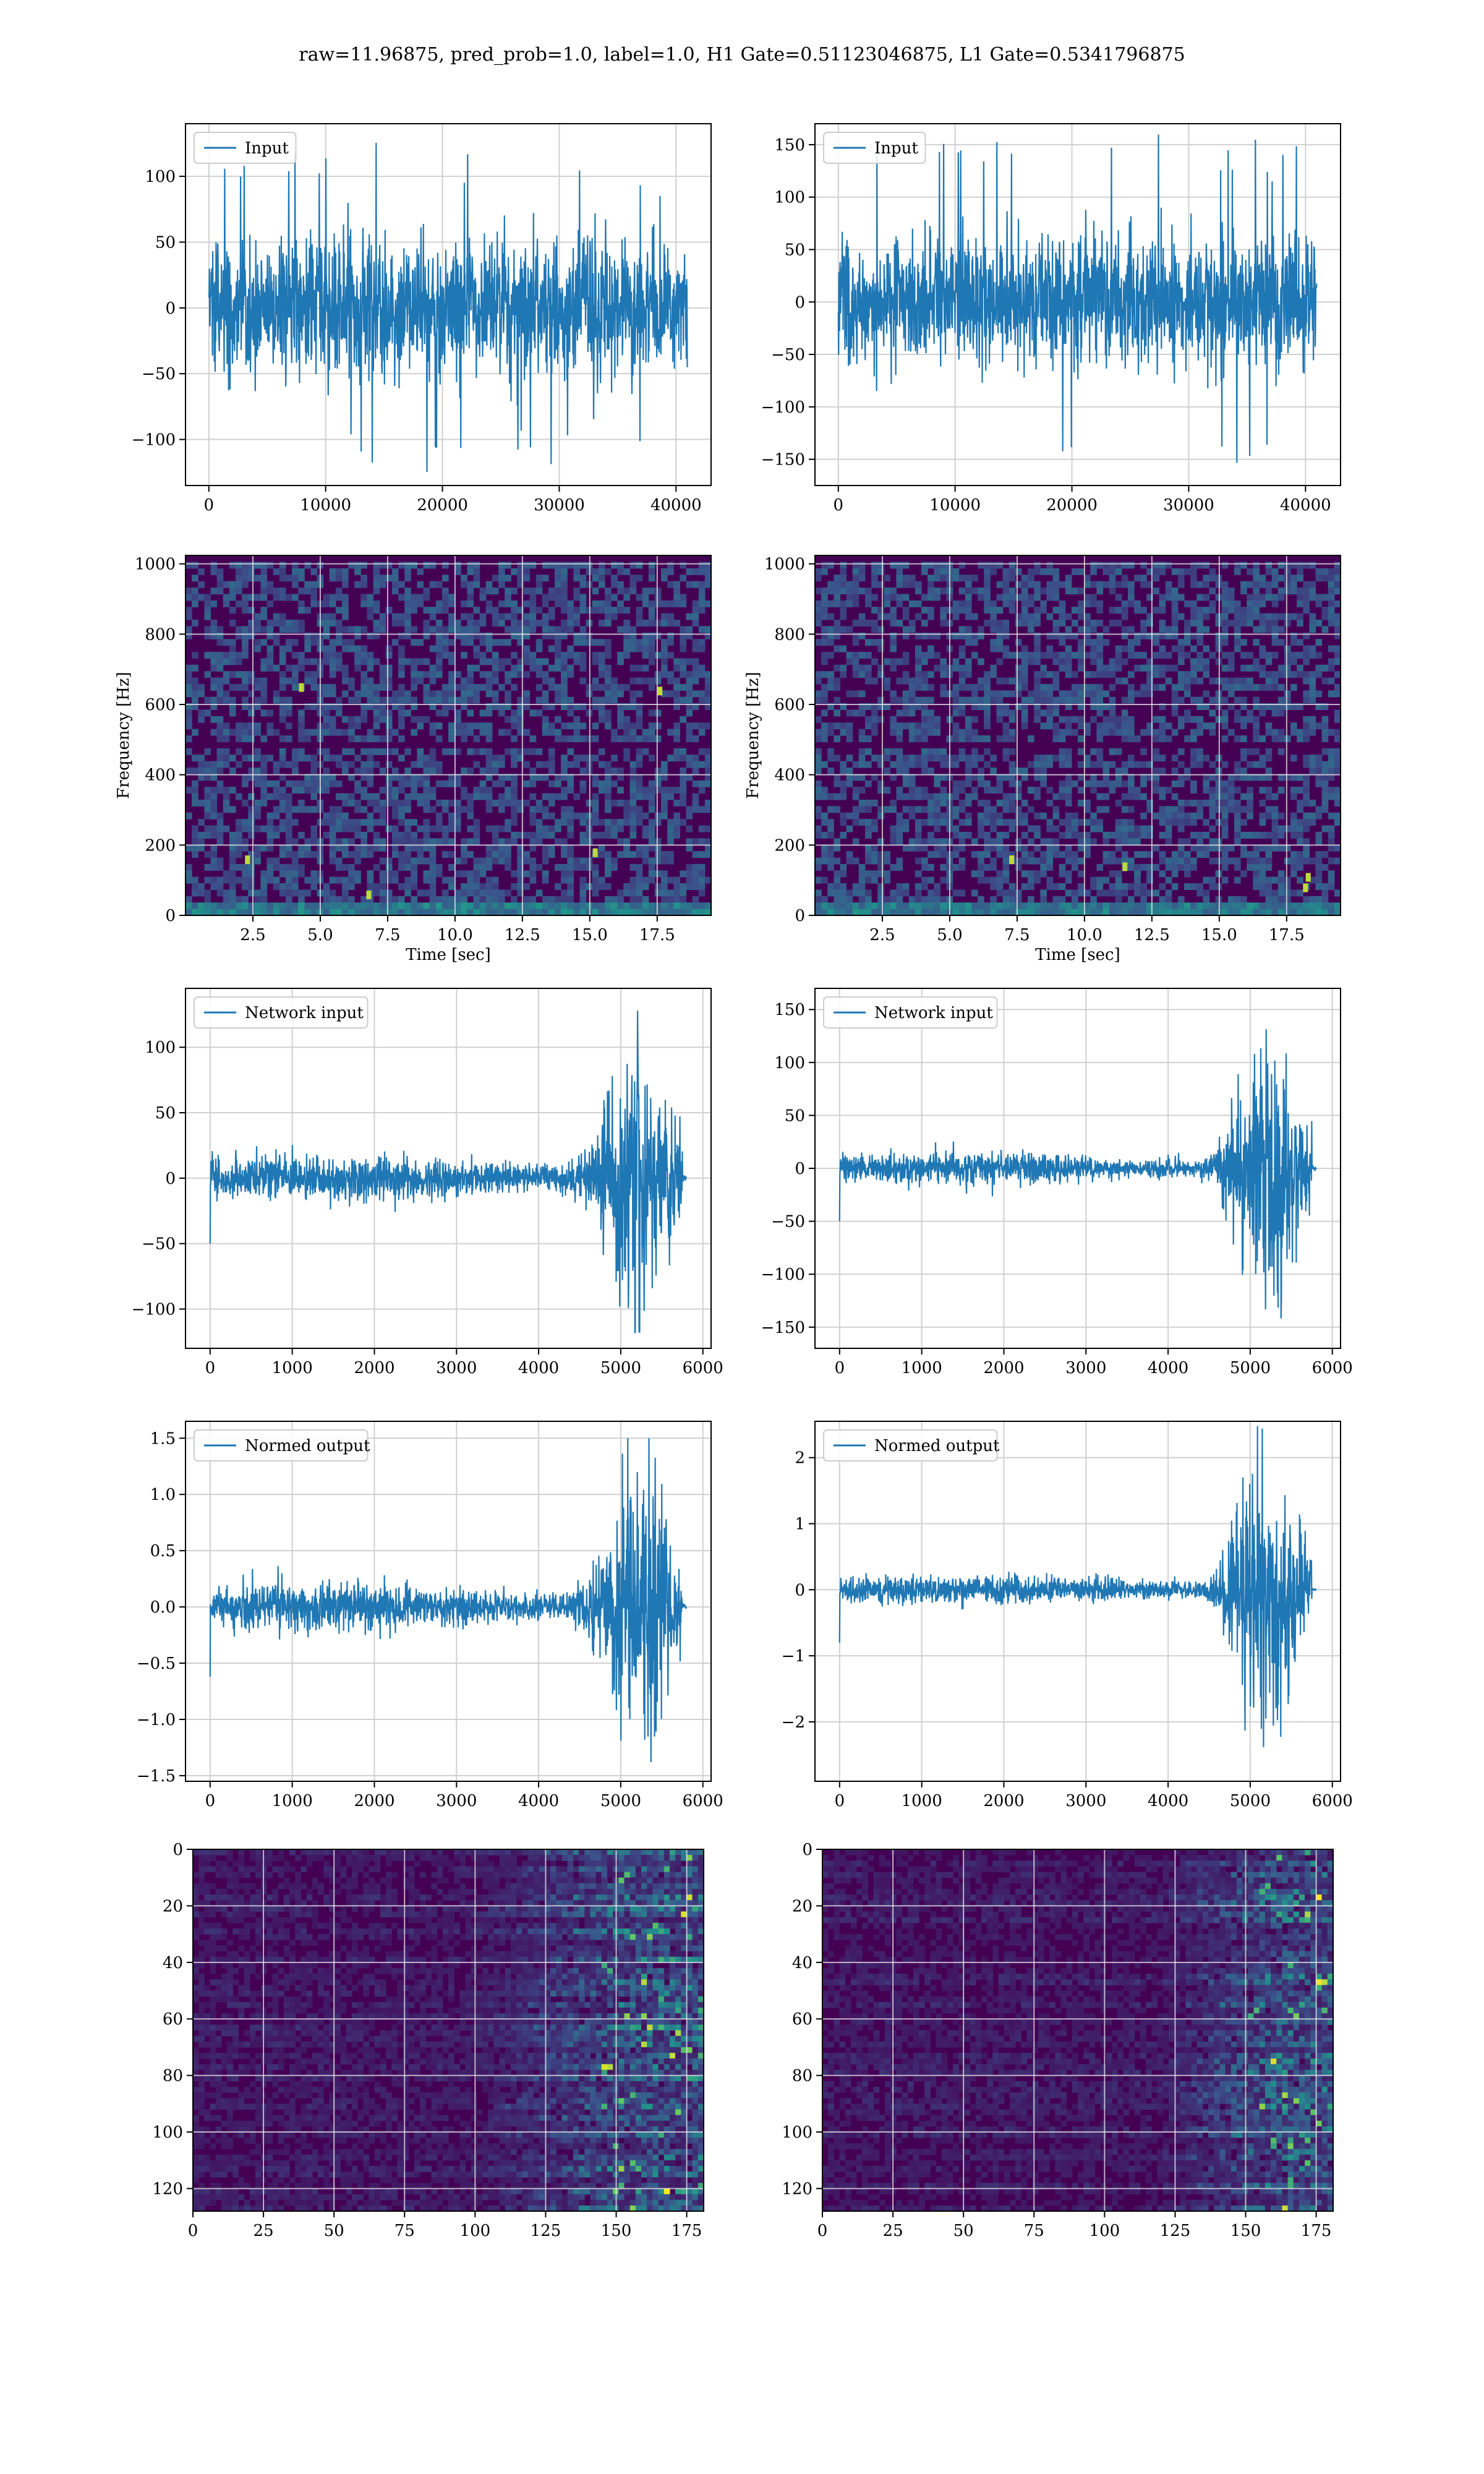 The image size is (1484, 2474). What do you see at coordinates (1017, 935) in the screenshot?
I see `x-tick-label: 7.5` at bounding box center [1017, 935].